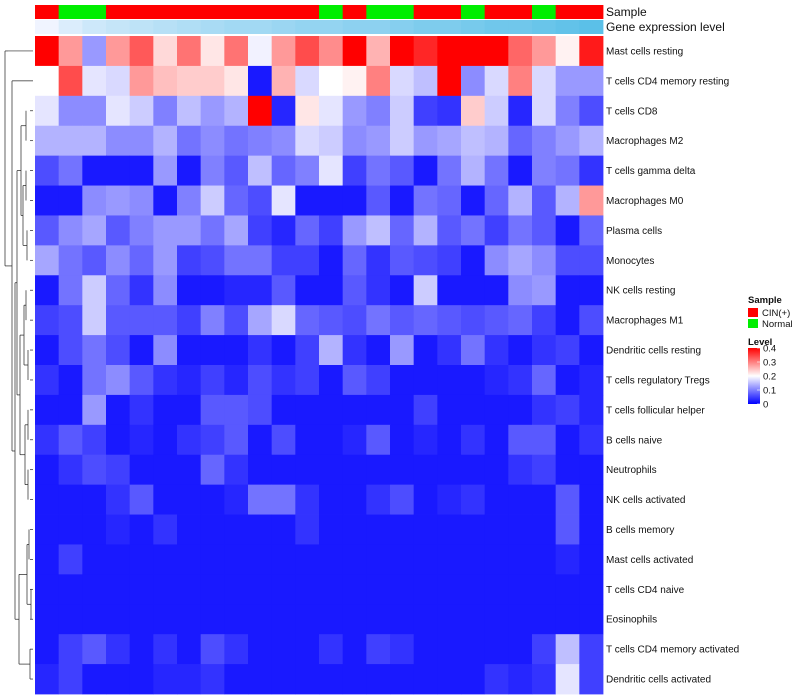 The width and height of the screenshot is (800, 700). Describe the element at coordinates (645, 321) in the screenshot. I see `row-label: Macrophages M1` at that location.